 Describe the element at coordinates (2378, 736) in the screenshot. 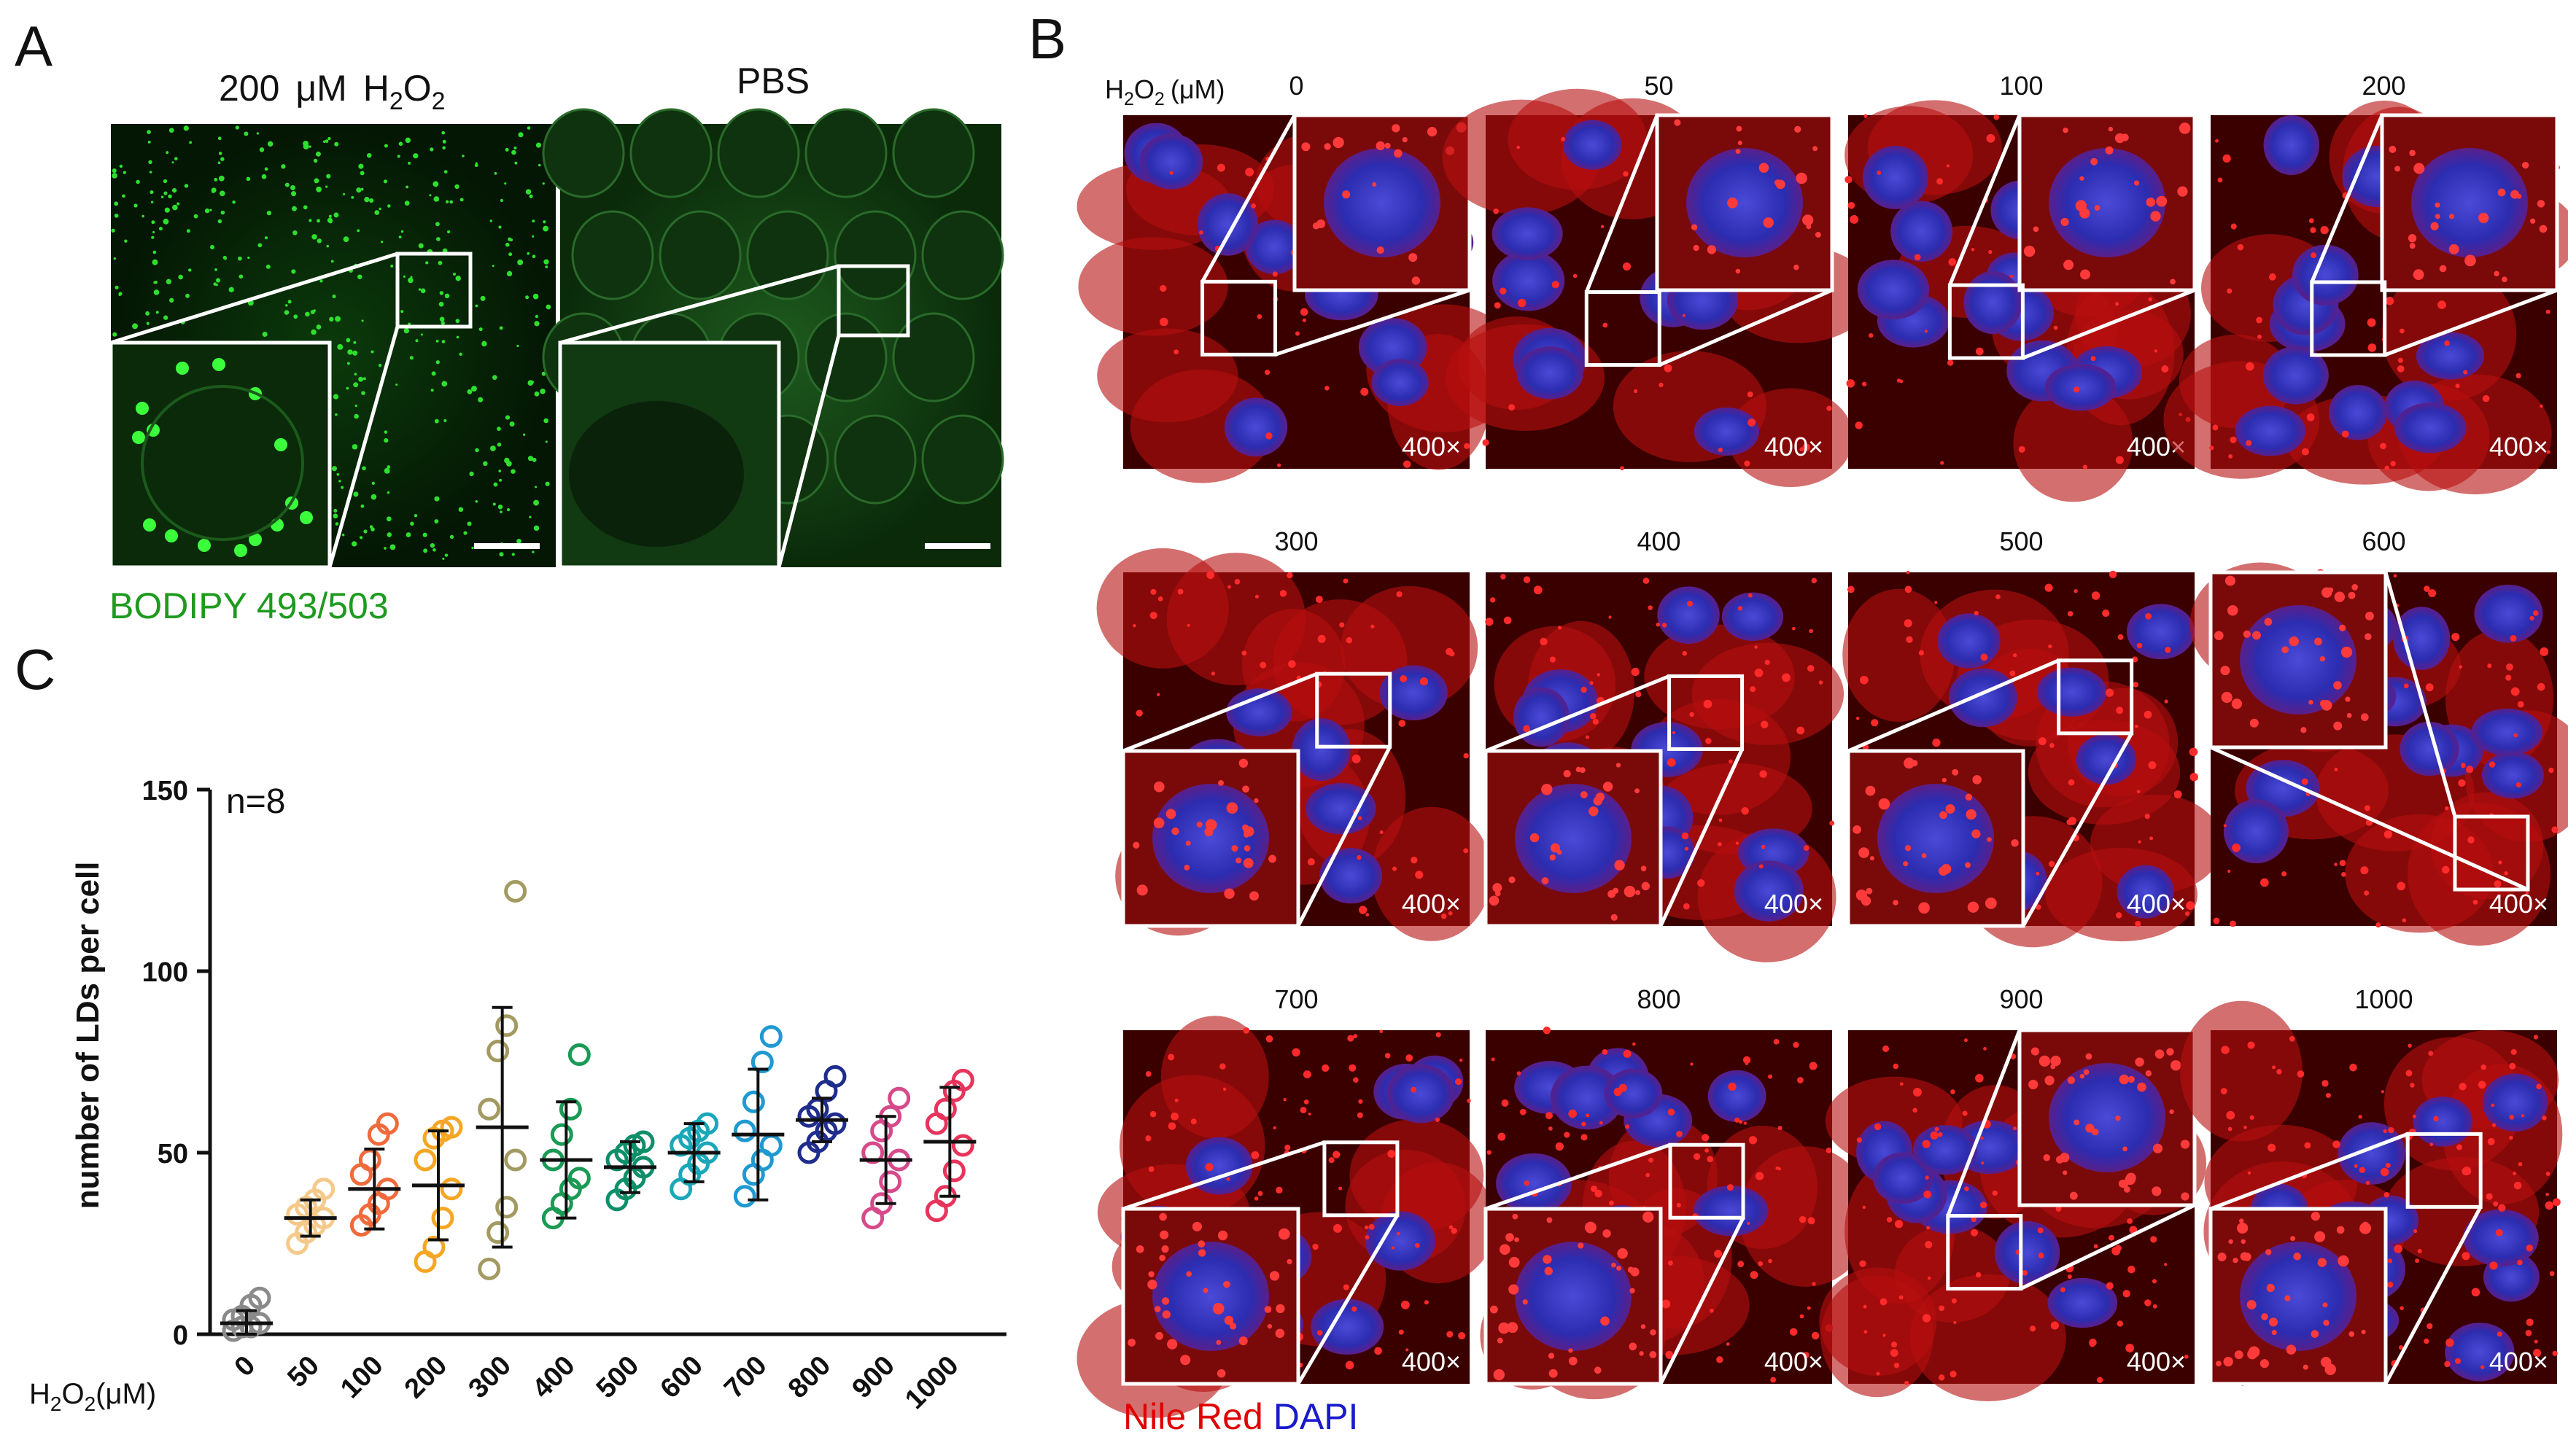

I see `micrograph-600: 600 400×` at that location.